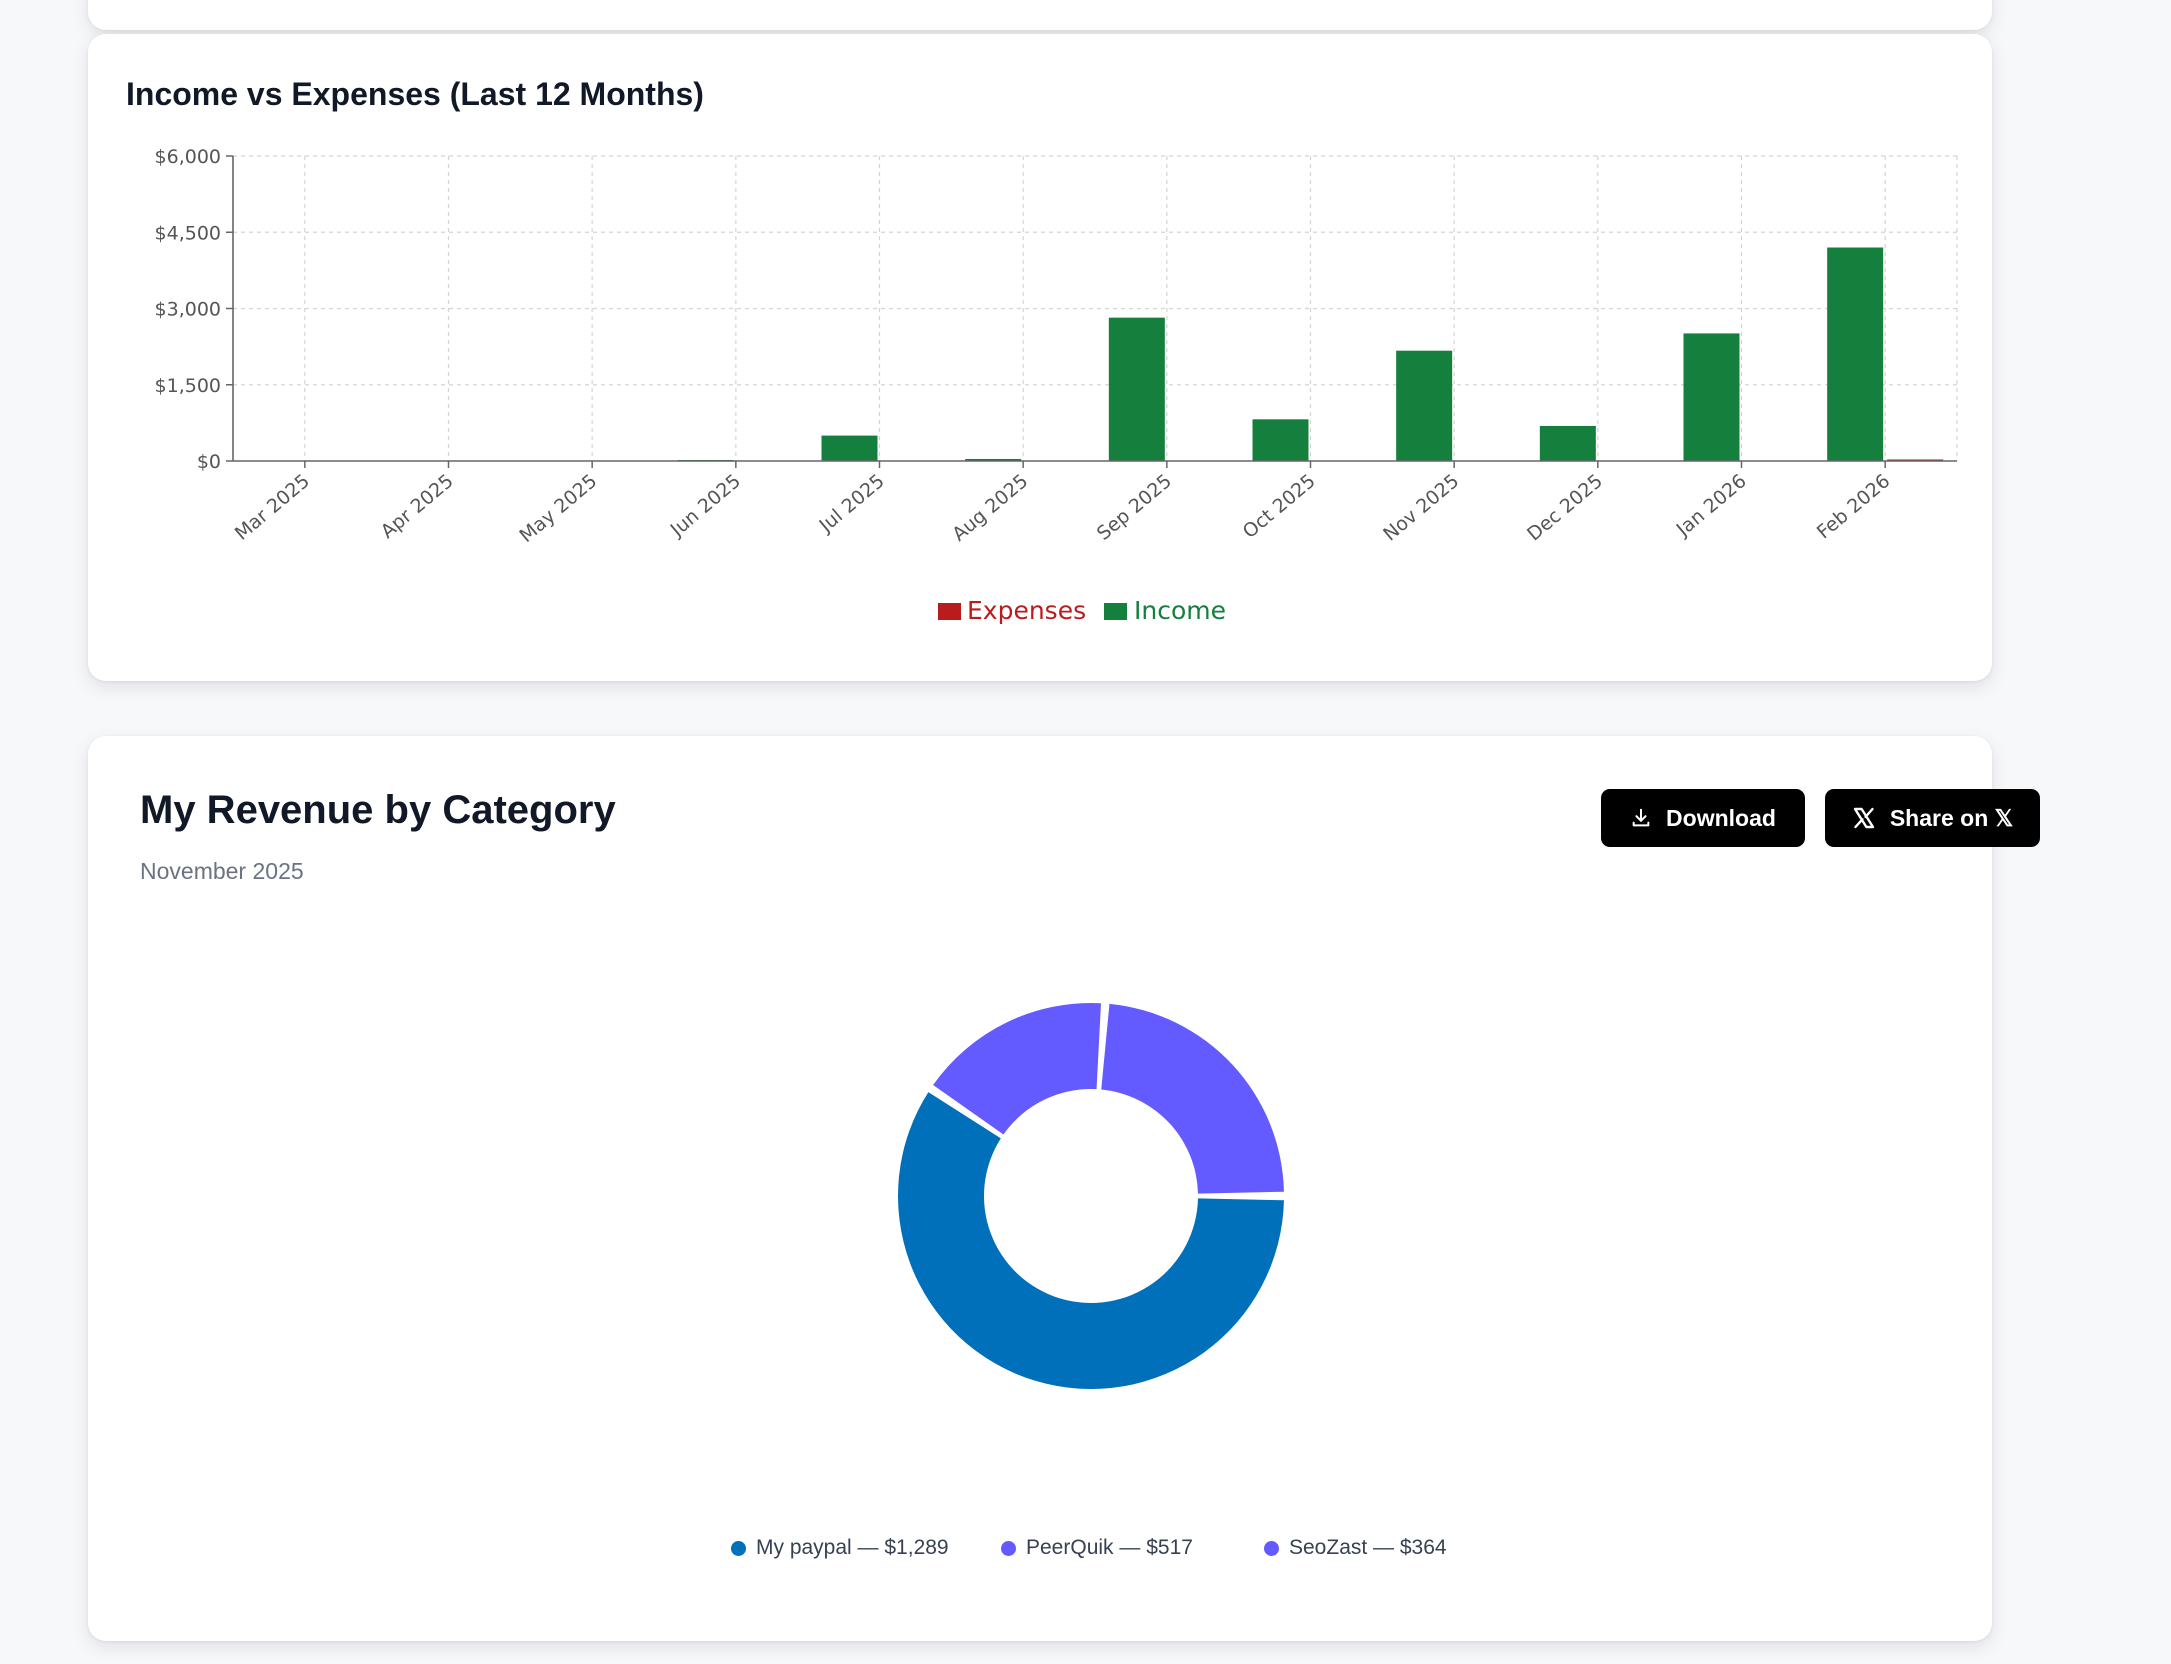 The width and height of the screenshot is (2171, 1664). I want to click on share-on-x-button: Share on 𝕏, so click(1932, 818).